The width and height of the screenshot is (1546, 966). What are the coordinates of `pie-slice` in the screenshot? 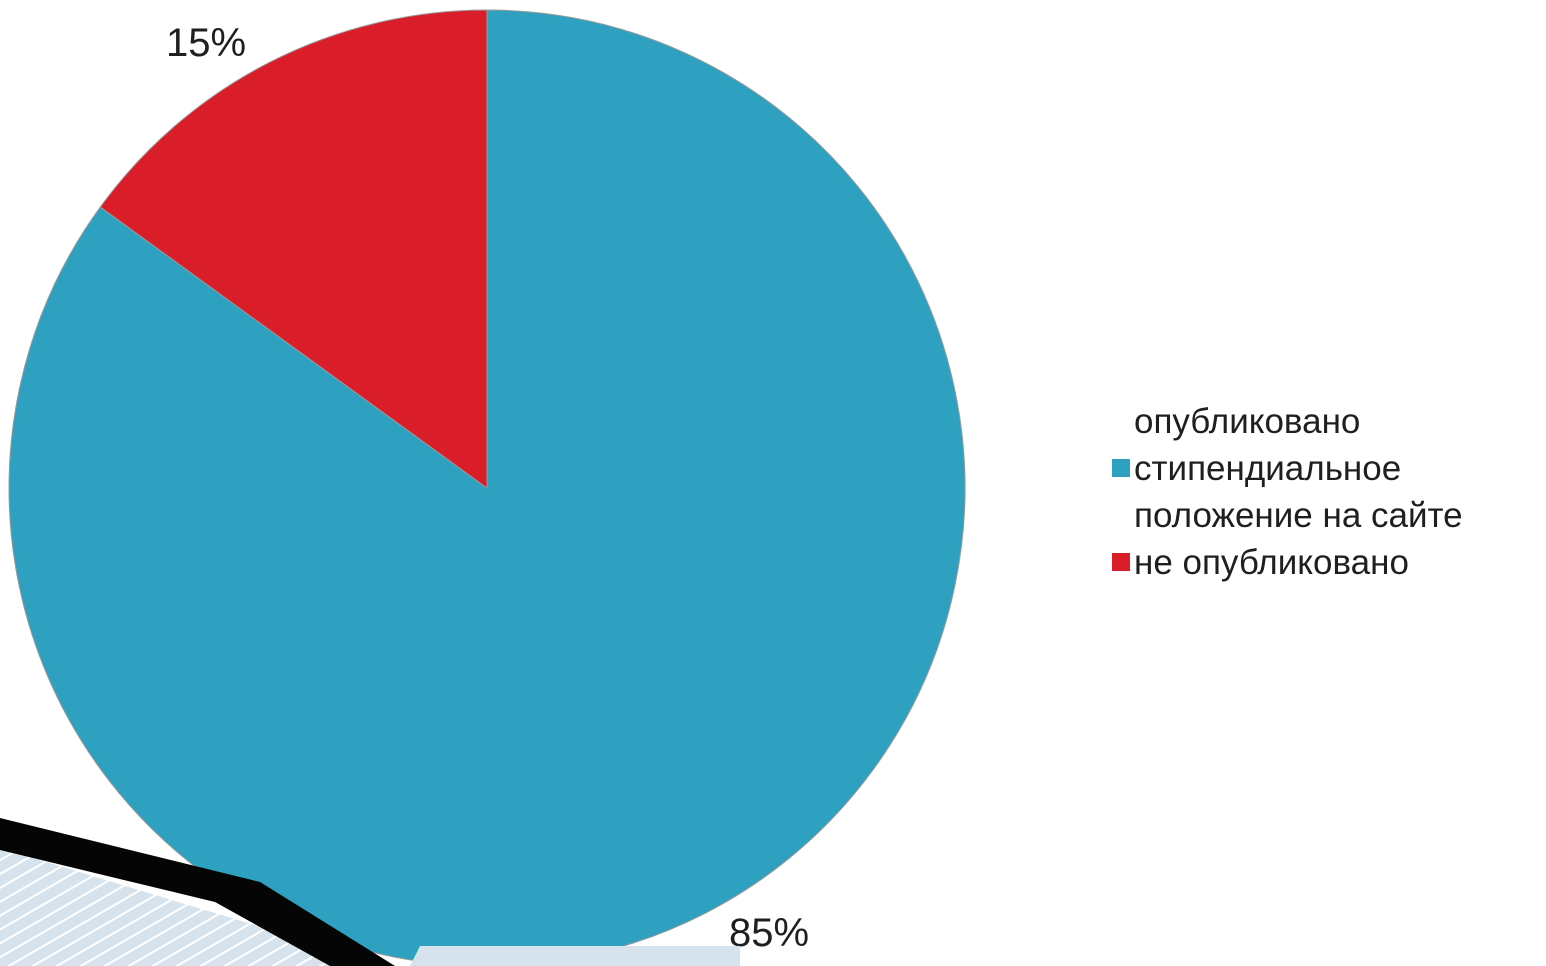 It's located at (293, 249).